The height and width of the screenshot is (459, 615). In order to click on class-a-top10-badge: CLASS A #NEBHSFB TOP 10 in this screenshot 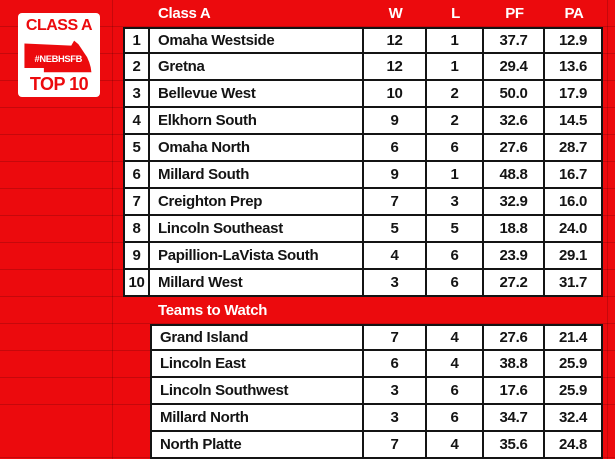, I will do `click(59, 55)`.